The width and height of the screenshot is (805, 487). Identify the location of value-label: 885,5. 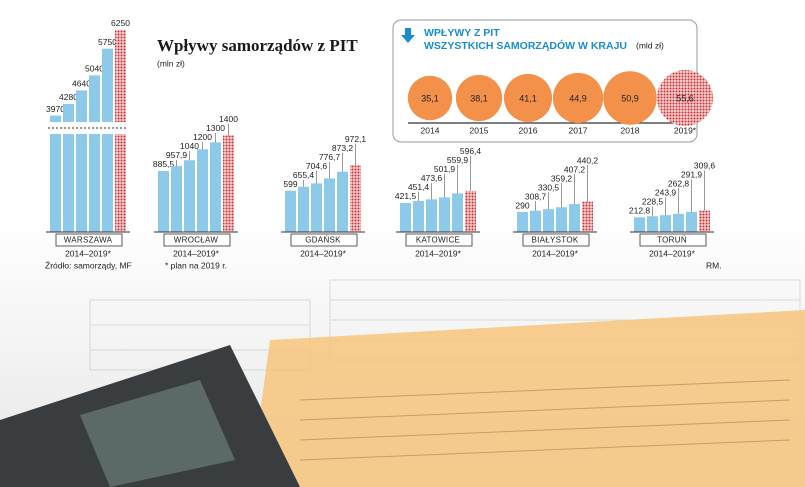
(164, 164).